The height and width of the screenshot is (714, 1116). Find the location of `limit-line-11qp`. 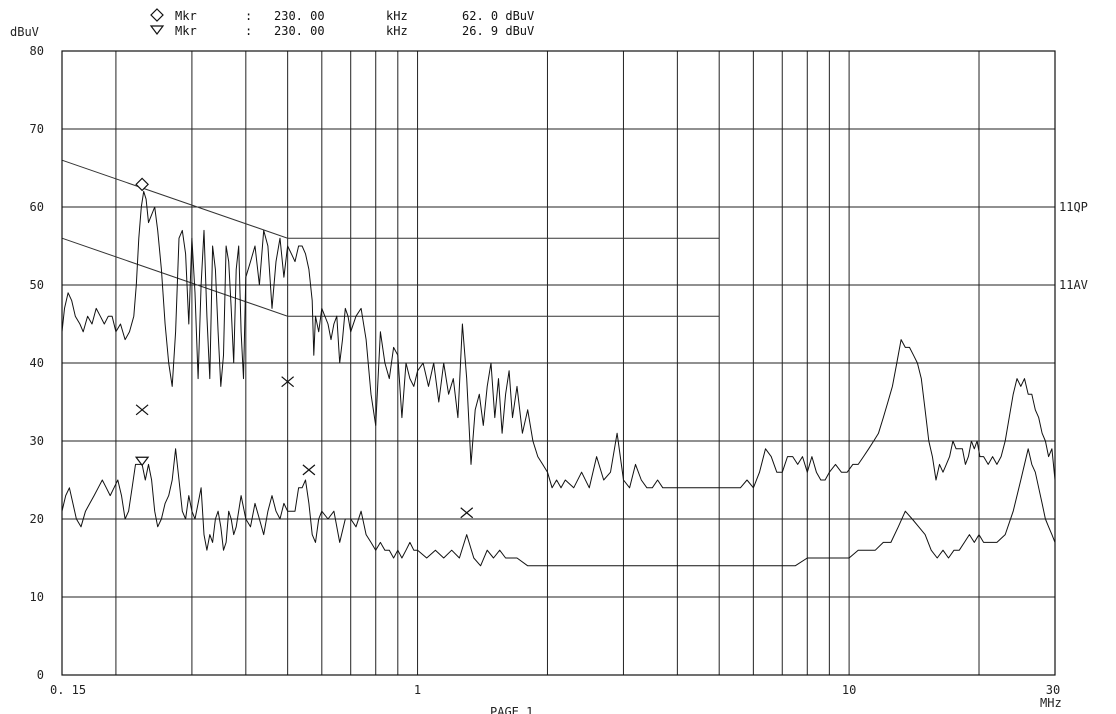

limit-line-11qp is located at coordinates (390, 199).